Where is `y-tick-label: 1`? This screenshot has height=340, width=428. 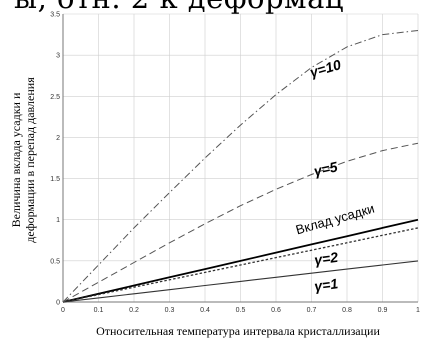 y-tick-label: 1 is located at coordinates (58, 220).